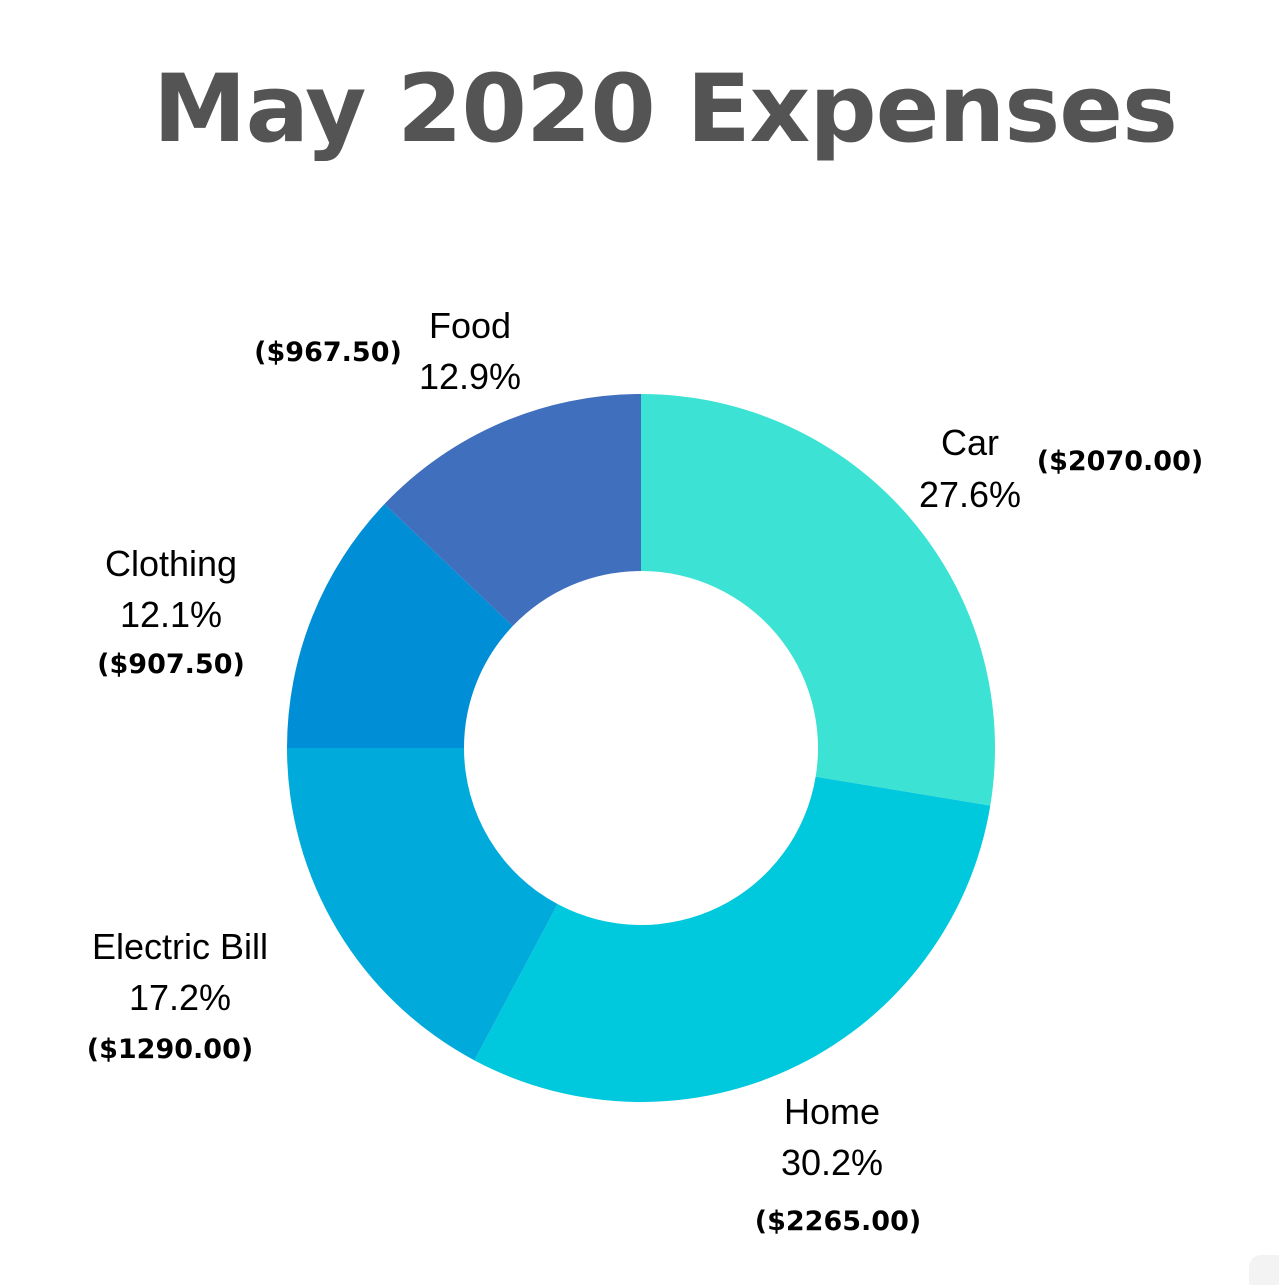 The image size is (1279, 1285). What do you see at coordinates (838, 1221) in the screenshot?
I see `slice-amount-home: ($2265.00)` at bounding box center [838, 1221].